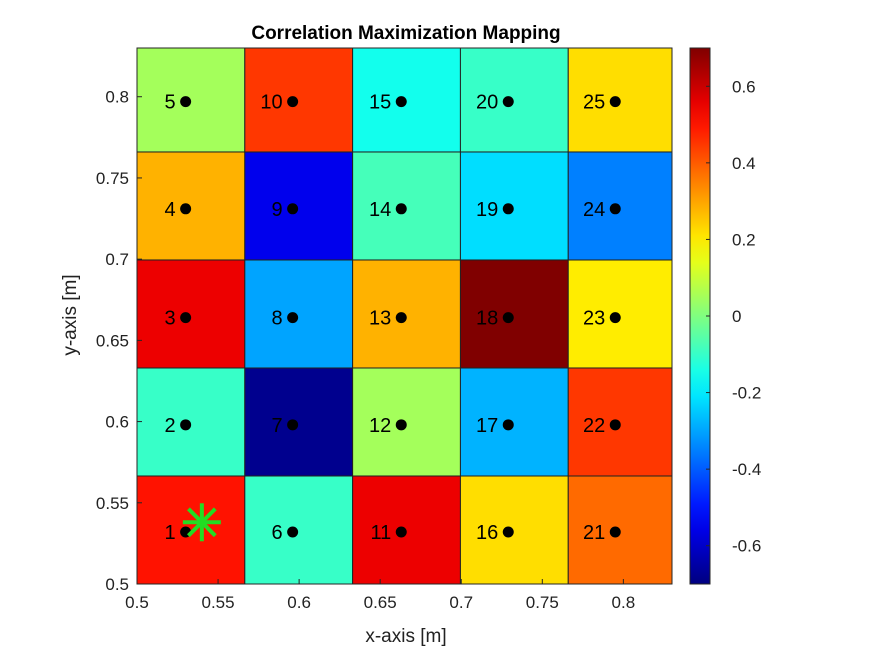  I want to click on x-tick-label: 0.6, so click(299, 602).